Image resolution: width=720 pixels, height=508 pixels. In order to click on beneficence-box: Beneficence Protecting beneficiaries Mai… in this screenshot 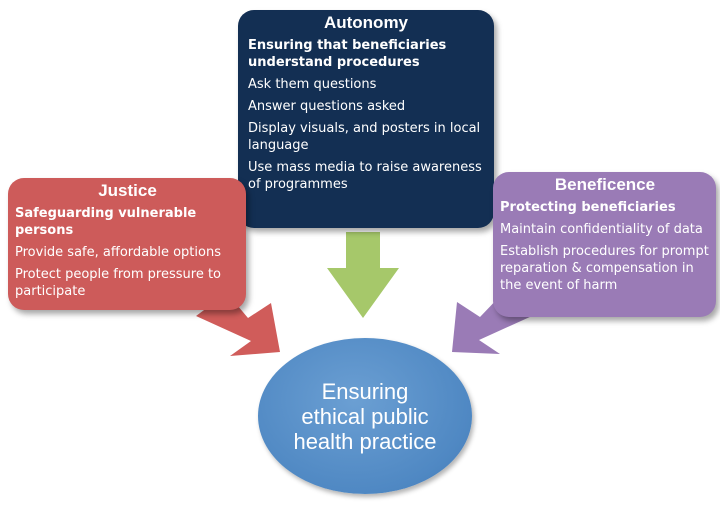, I will do `click(604, 244)`.